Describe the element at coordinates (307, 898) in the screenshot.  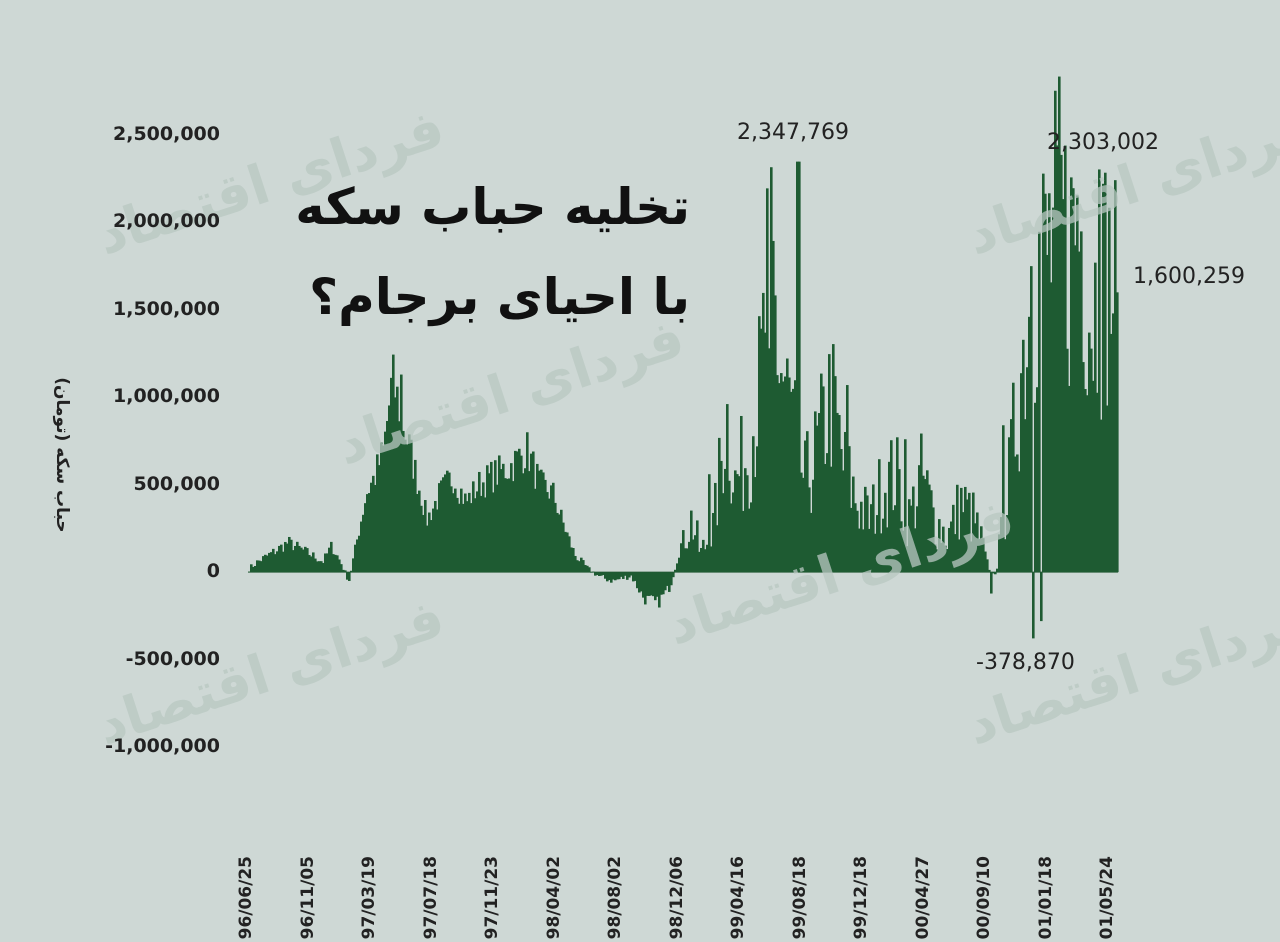
I see `x-tick-label: 96/11/05` at that location.